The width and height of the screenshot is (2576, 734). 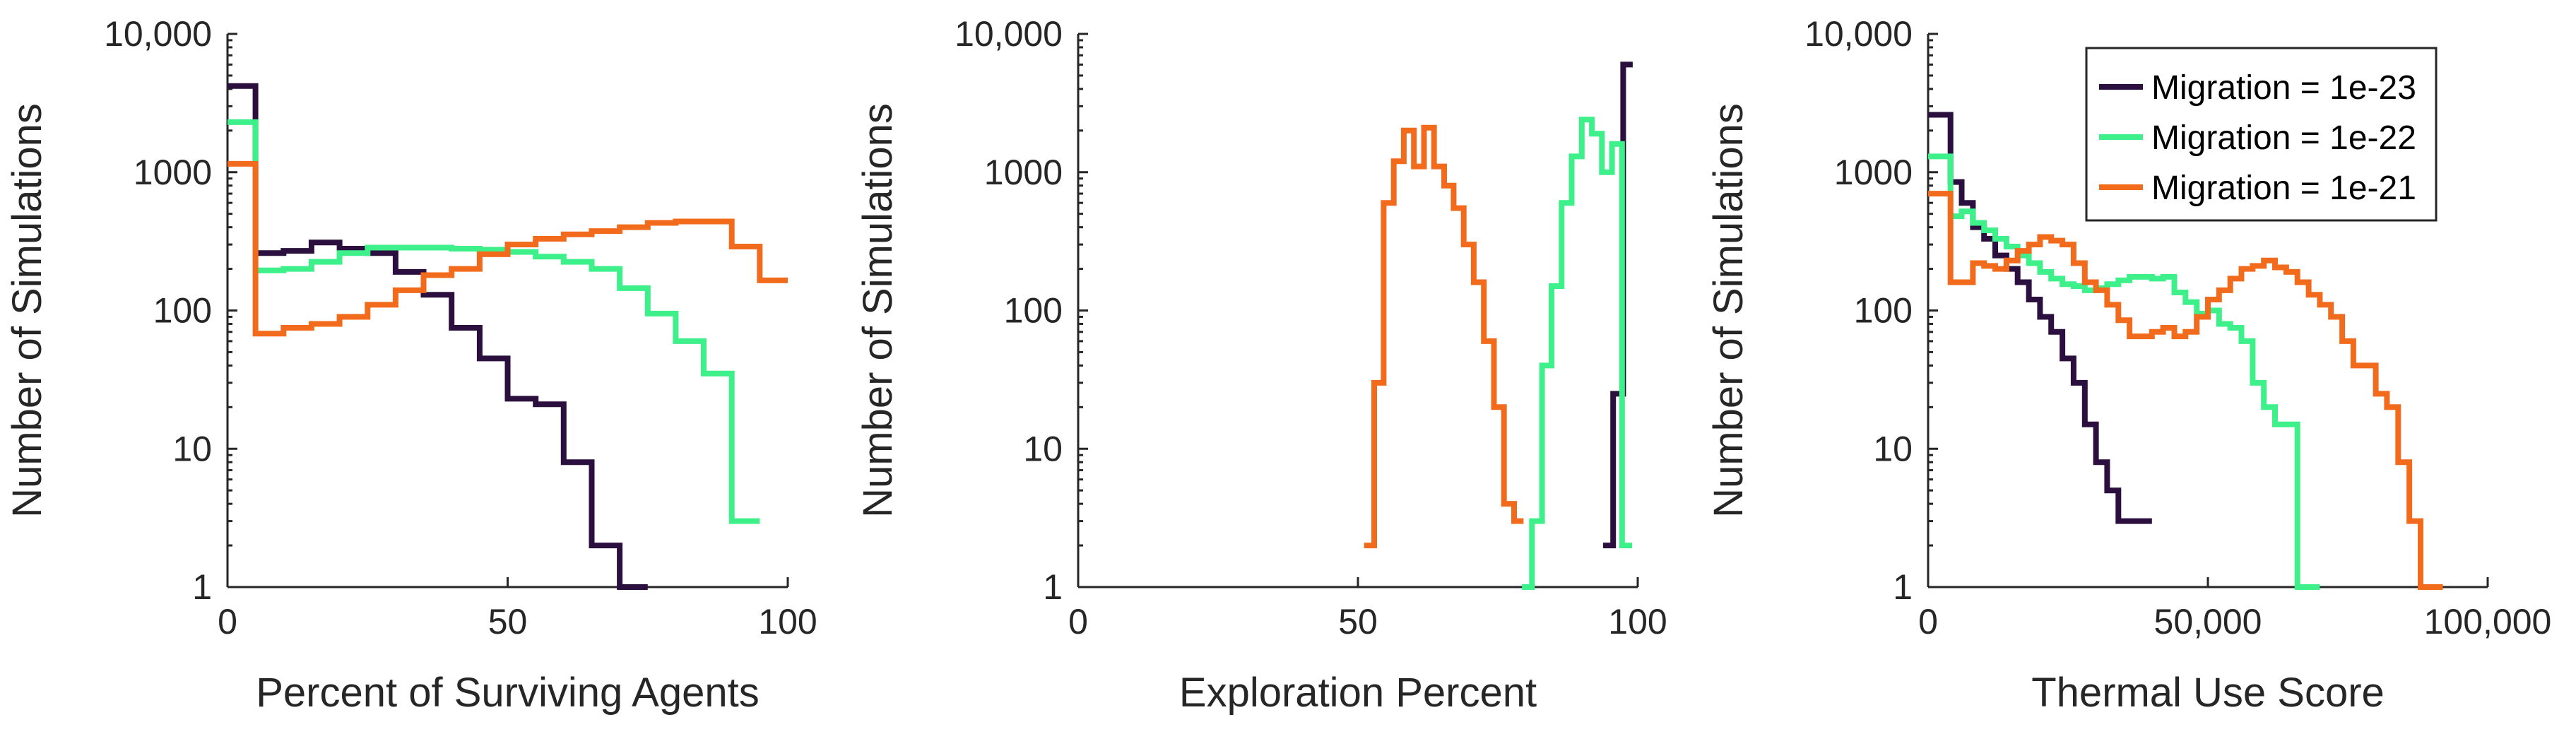 What do you see at coordinates (2488, 621) in the screenshot?
I see `x-tick-label: 100,000` at bounding box center [2488, 621].